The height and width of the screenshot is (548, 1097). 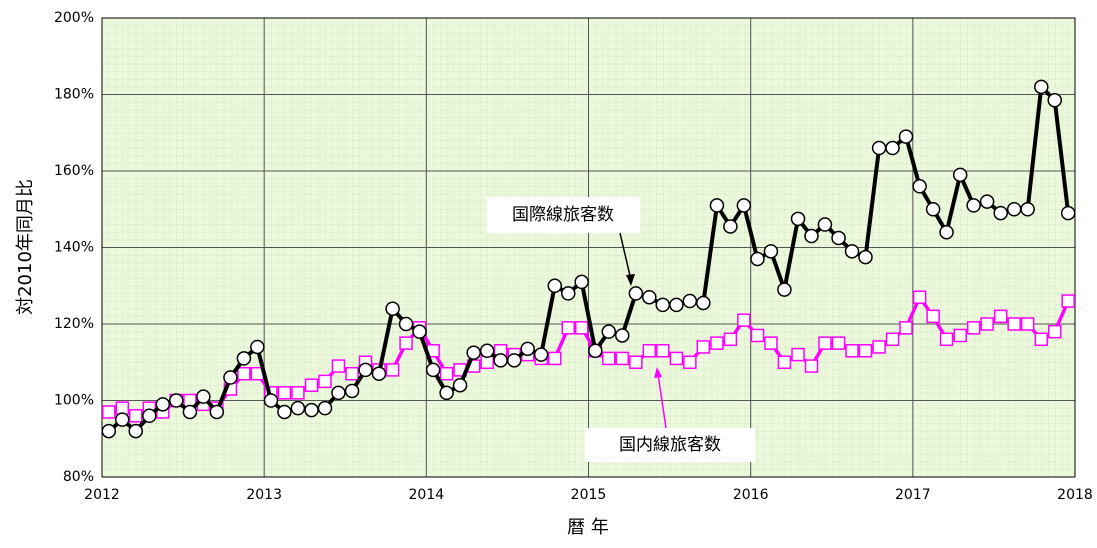 I want to click on y-tick-label: 120%, so click(x=74, y=324).